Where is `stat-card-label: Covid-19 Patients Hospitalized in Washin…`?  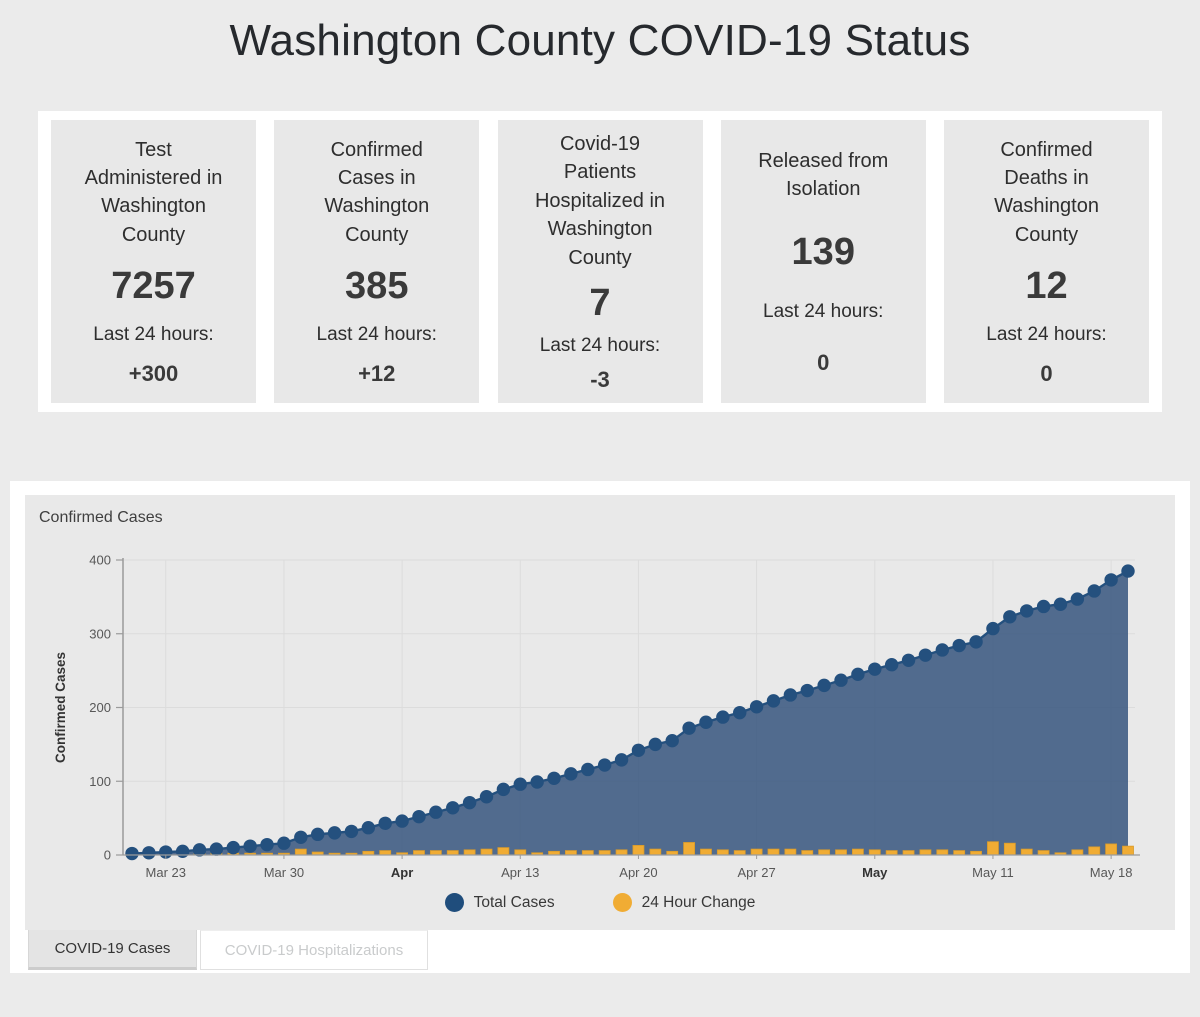
stat-card-label: Covid-19 Patients Hospitalized in Washin… is located at coordinates (600, 201).